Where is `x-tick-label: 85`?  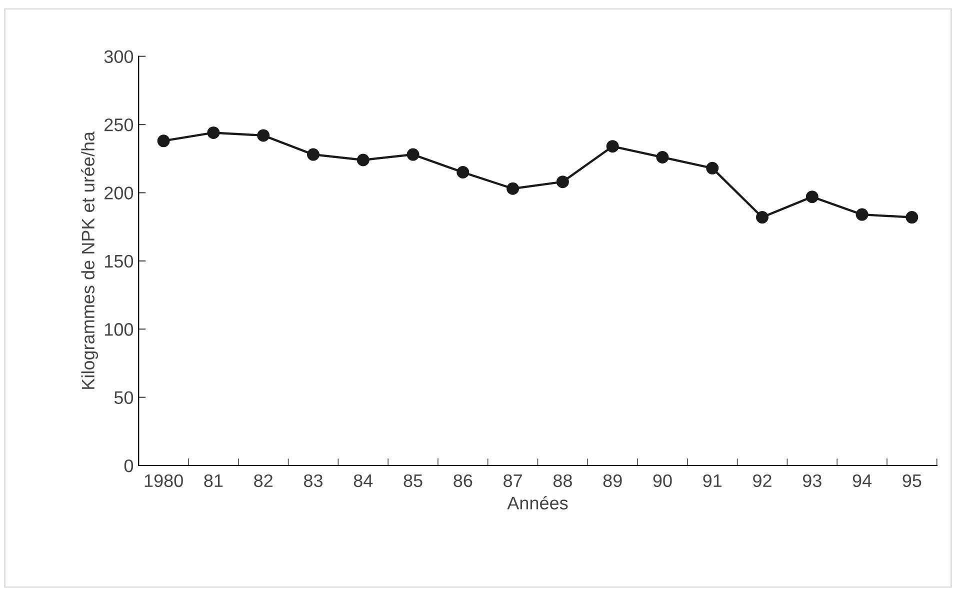
x-tick-label: 85 is located at coordinates (413, 481).